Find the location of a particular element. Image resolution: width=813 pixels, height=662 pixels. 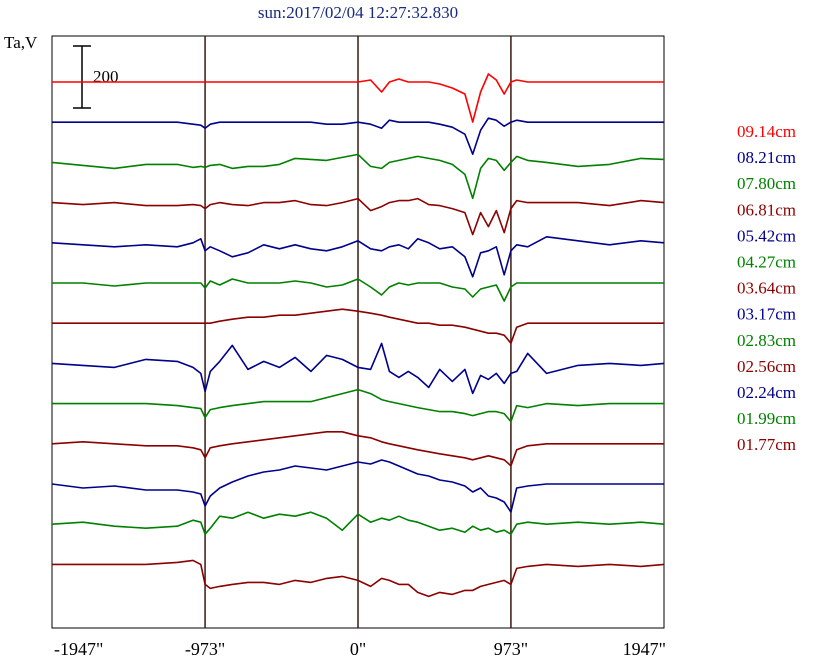

series-line-09-14cm is located at coordinates (358, 98).